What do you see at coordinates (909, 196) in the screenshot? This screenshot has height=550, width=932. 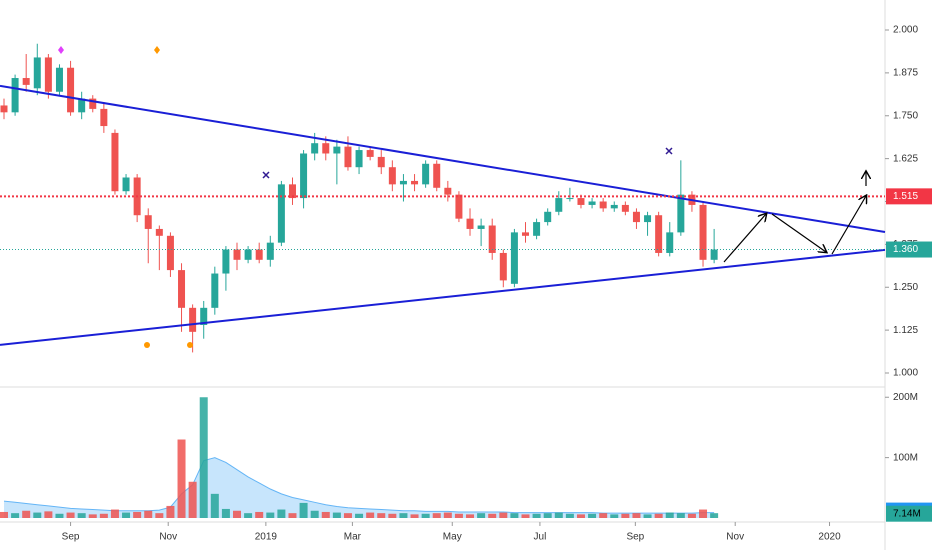 I see `price-label-box` at bounding box center [909, 196].